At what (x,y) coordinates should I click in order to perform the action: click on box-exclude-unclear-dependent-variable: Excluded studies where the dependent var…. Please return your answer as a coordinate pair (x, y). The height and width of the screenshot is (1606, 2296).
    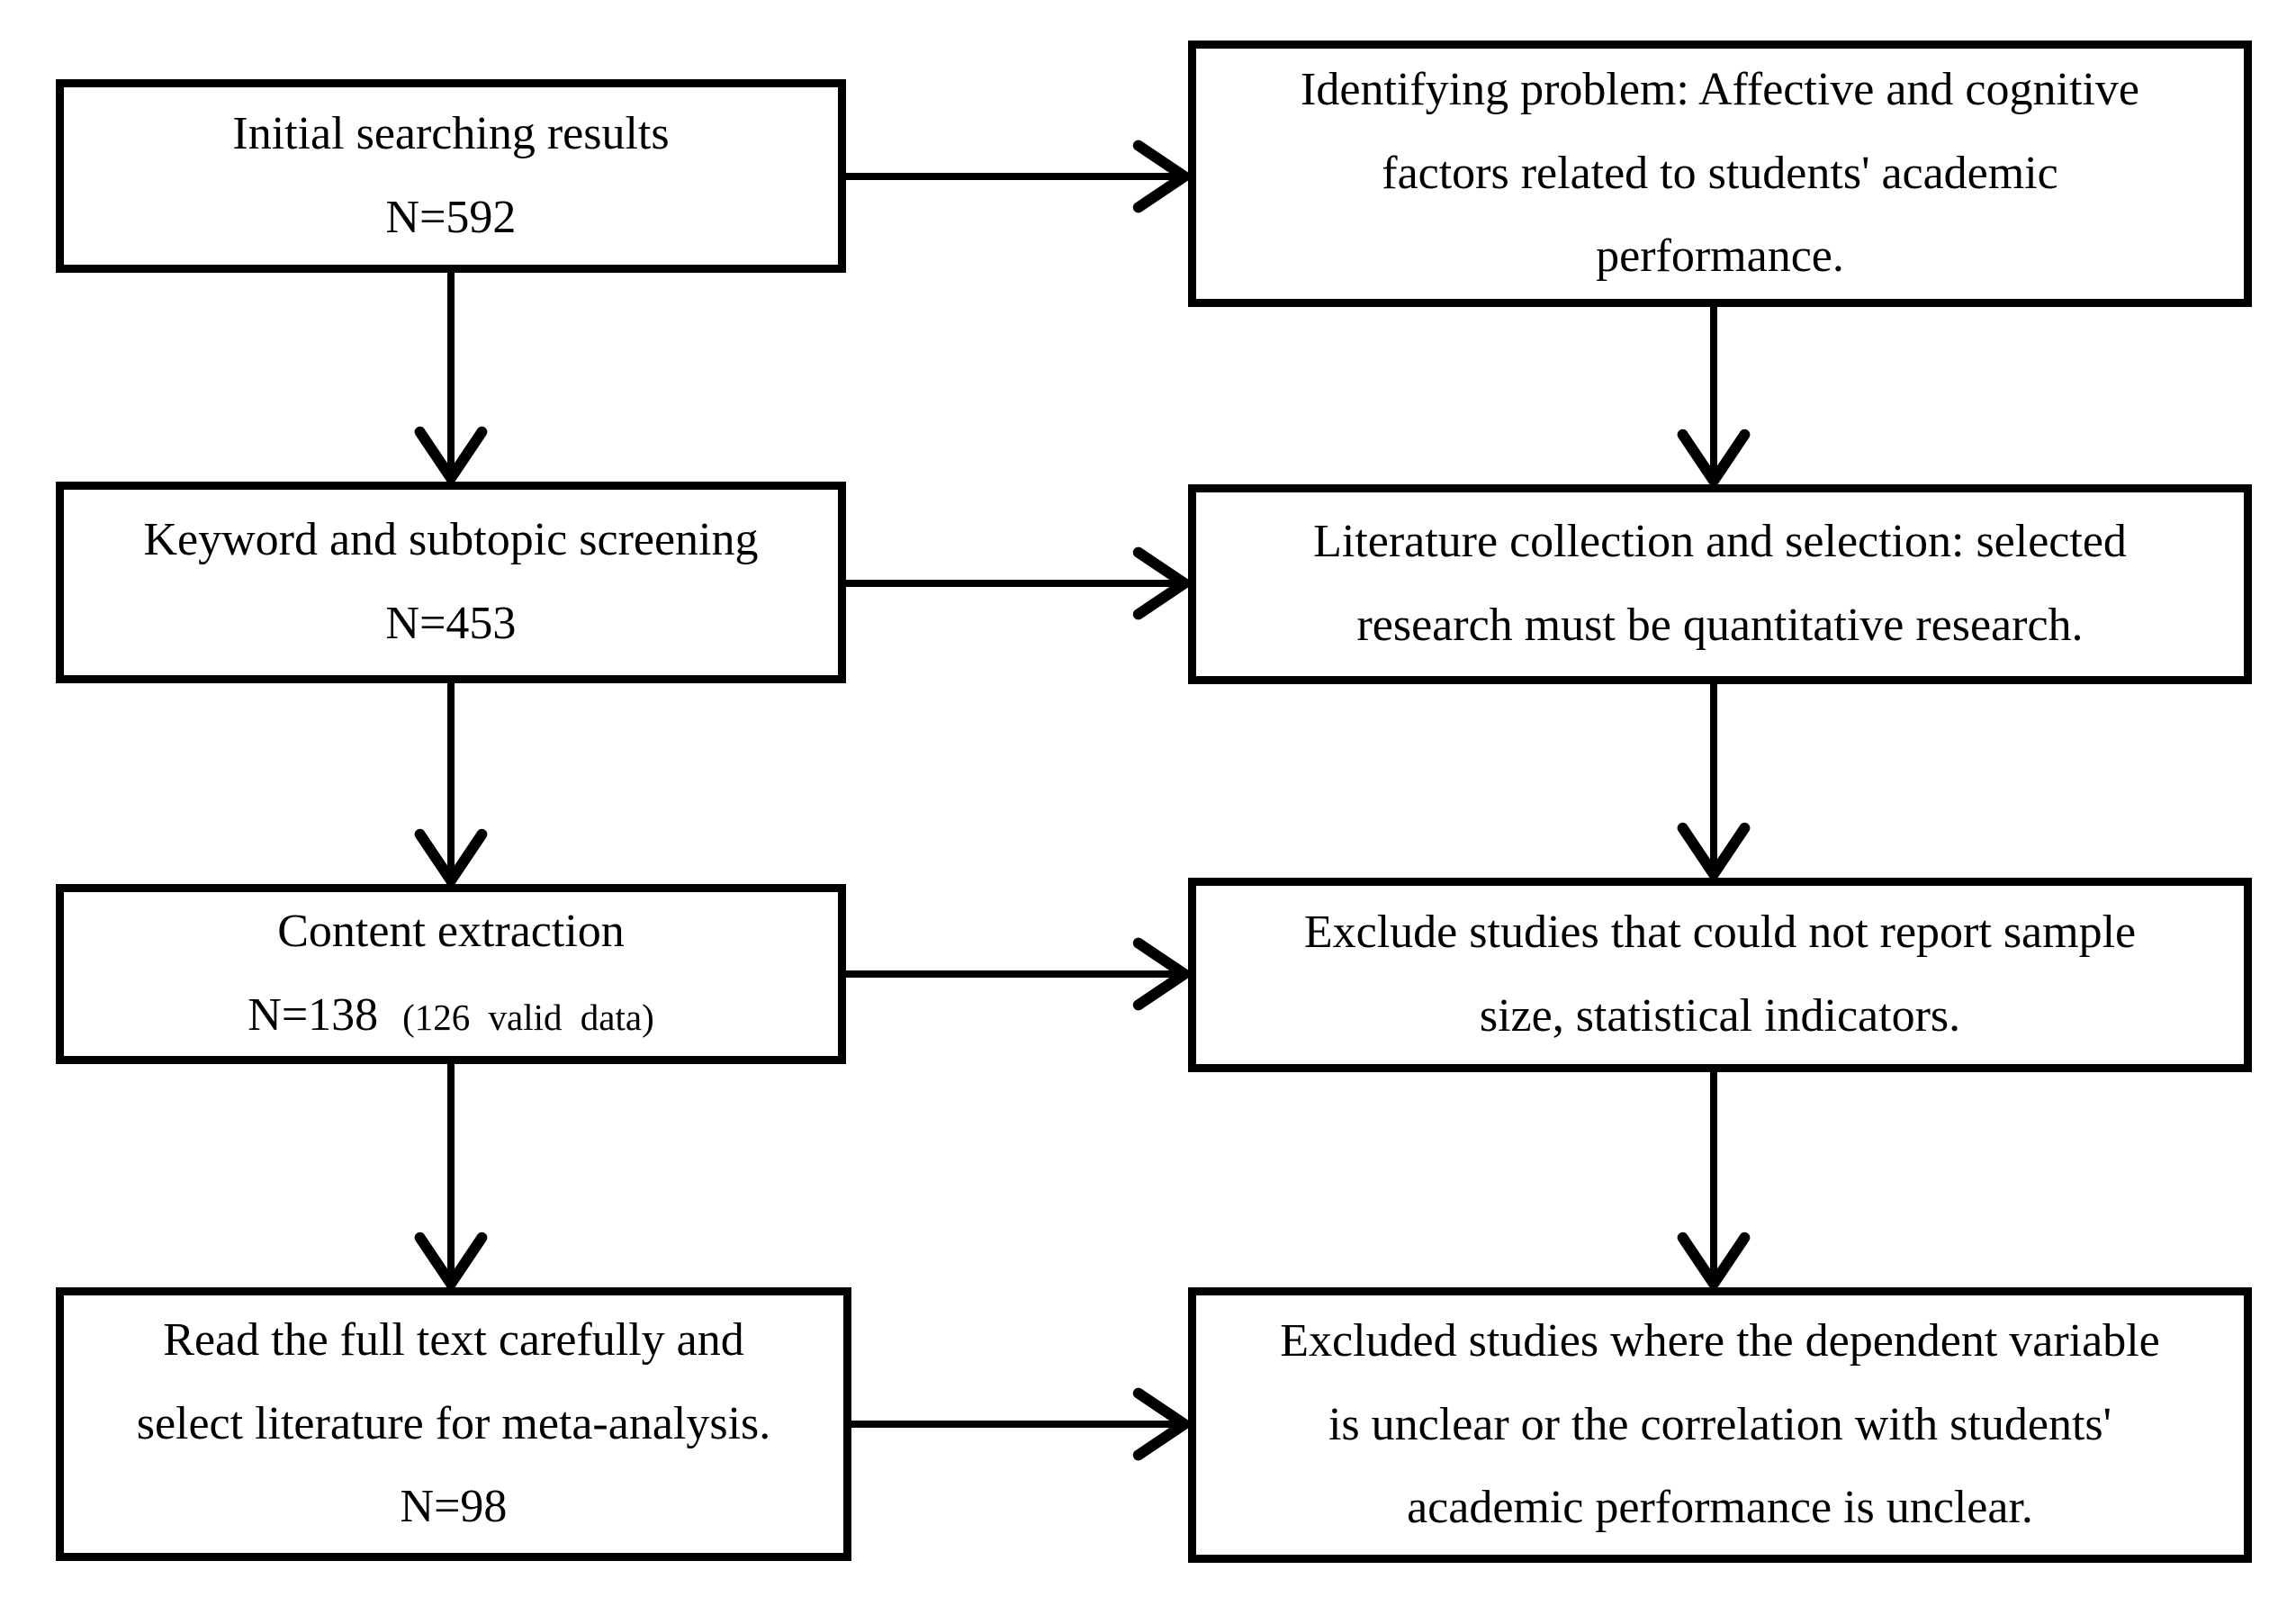
    Looking at the image, I should click on (1720, 1425).